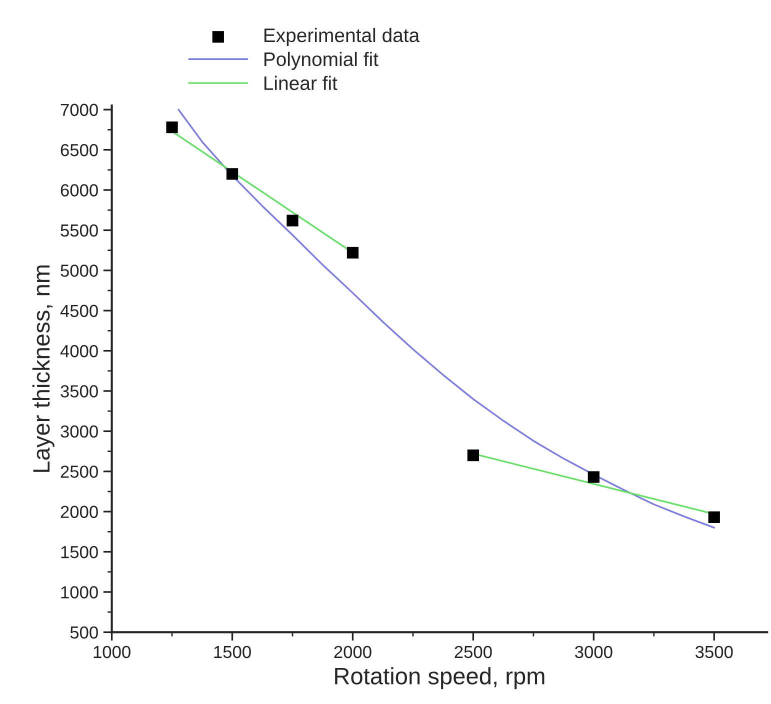  Describe the element at coordinates (79, 391) in the screenshot. I see `y-tick-label: 3500` at that location.